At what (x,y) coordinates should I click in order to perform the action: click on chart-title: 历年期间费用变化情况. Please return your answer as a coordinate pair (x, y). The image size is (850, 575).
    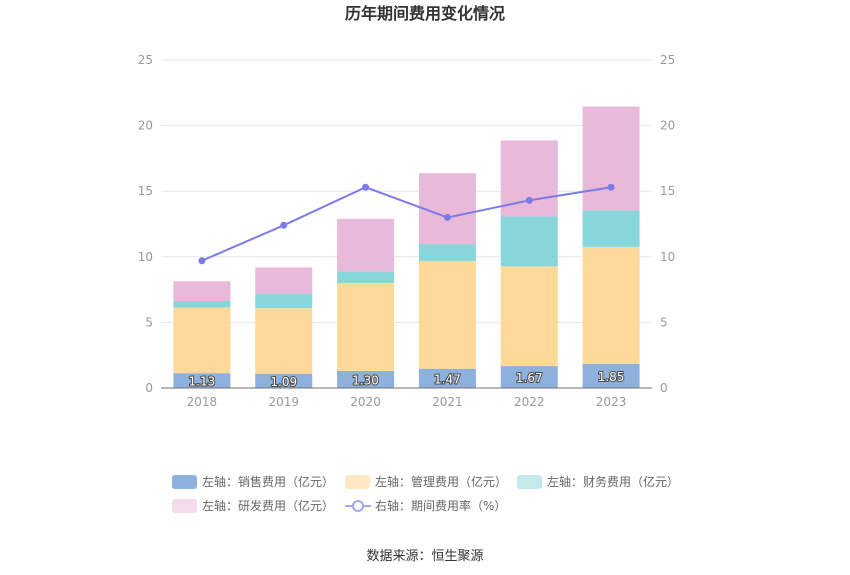
    Looking at the image, I should click on (425, 13).